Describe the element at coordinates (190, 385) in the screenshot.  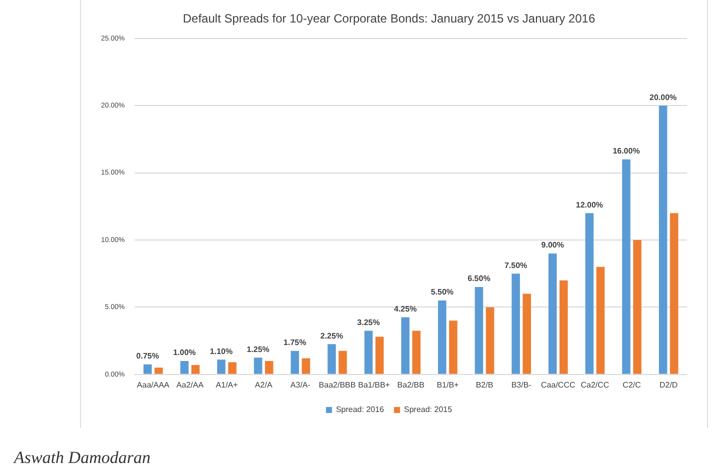
I see `x-tick-label: Aa2/AA` at that location.